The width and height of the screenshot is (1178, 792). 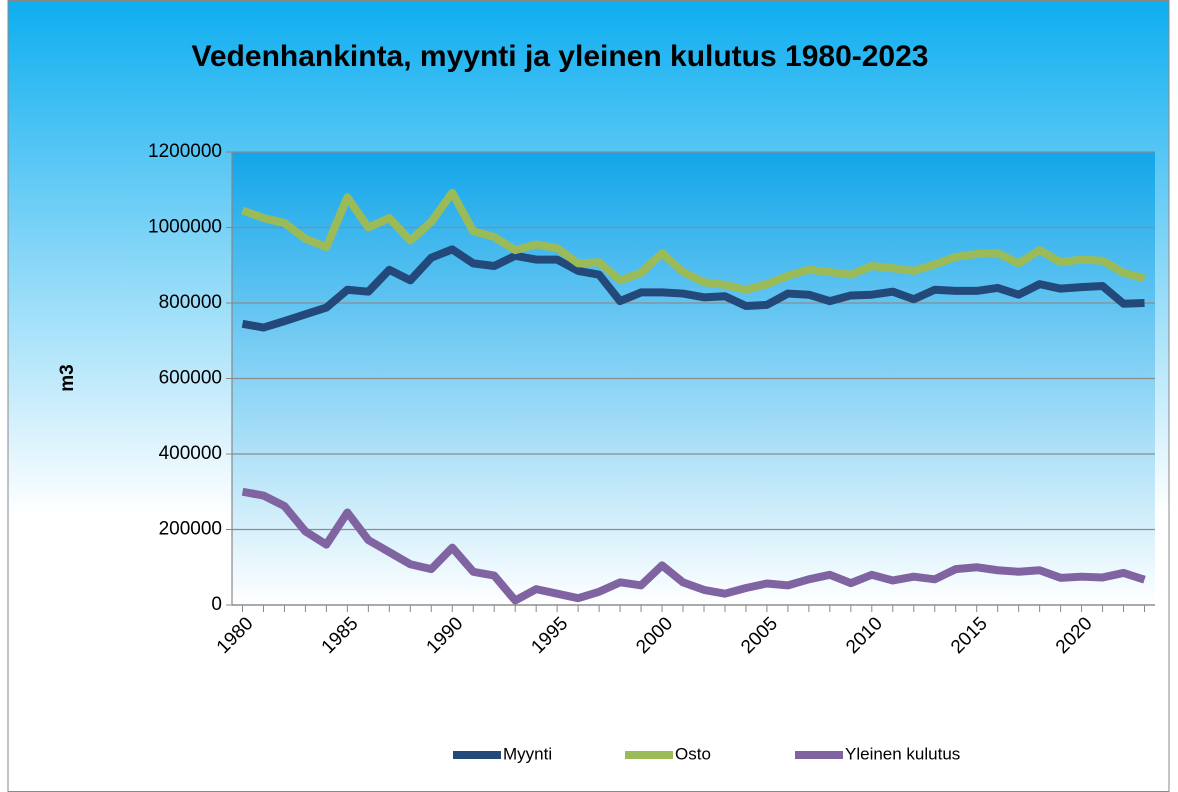 I want to click on y-tick-label: 1200000, so click(x=185, y=151).